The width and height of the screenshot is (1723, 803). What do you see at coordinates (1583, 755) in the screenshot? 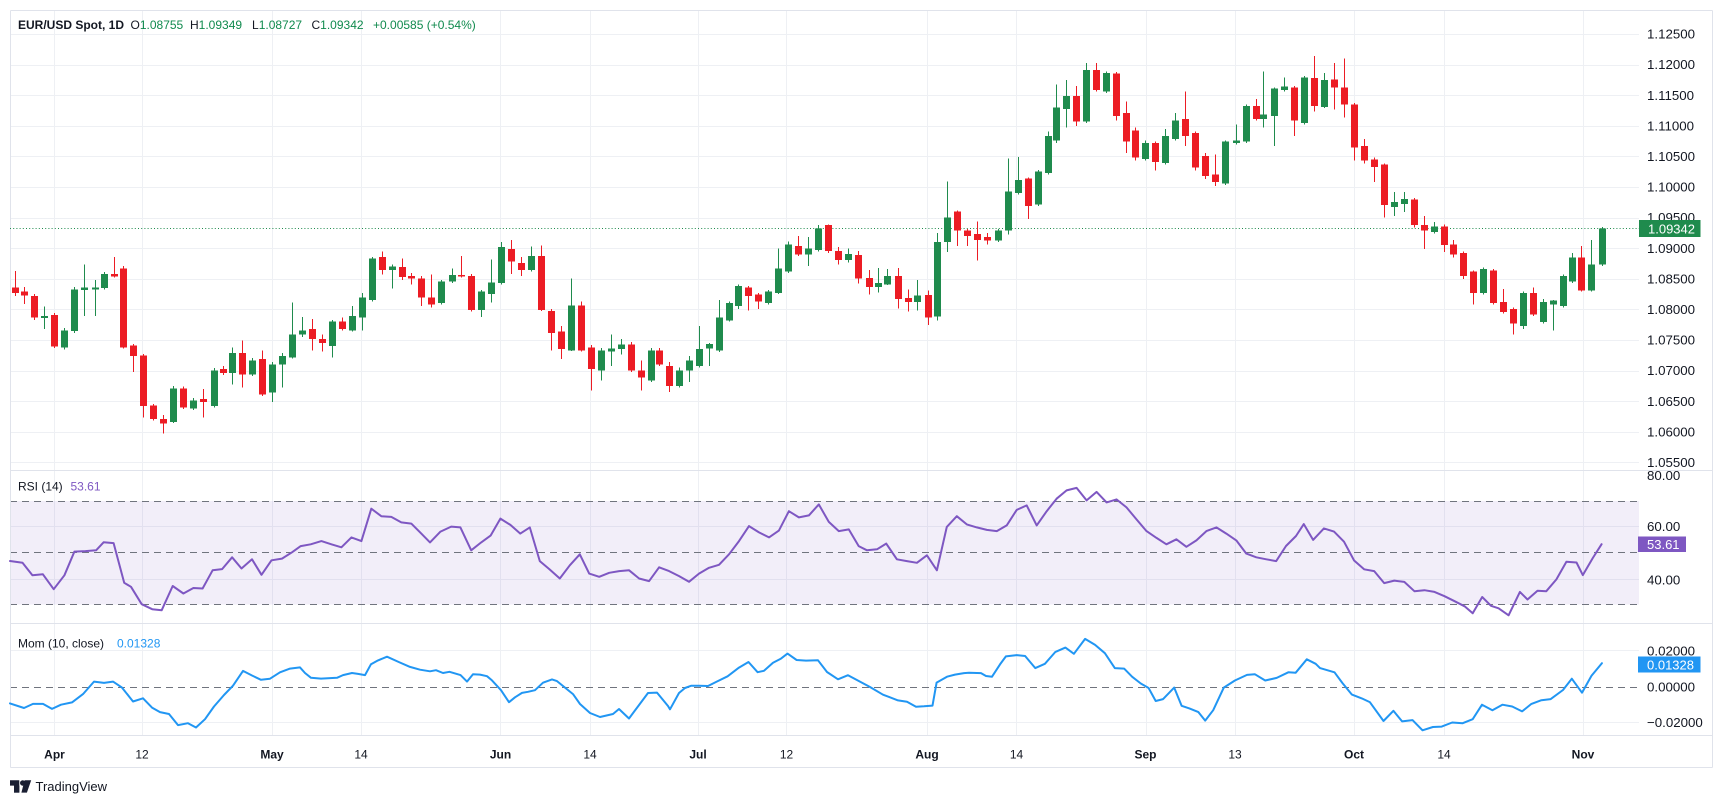
I see `svg-text: Nov` at bounding box center [1583, 755].